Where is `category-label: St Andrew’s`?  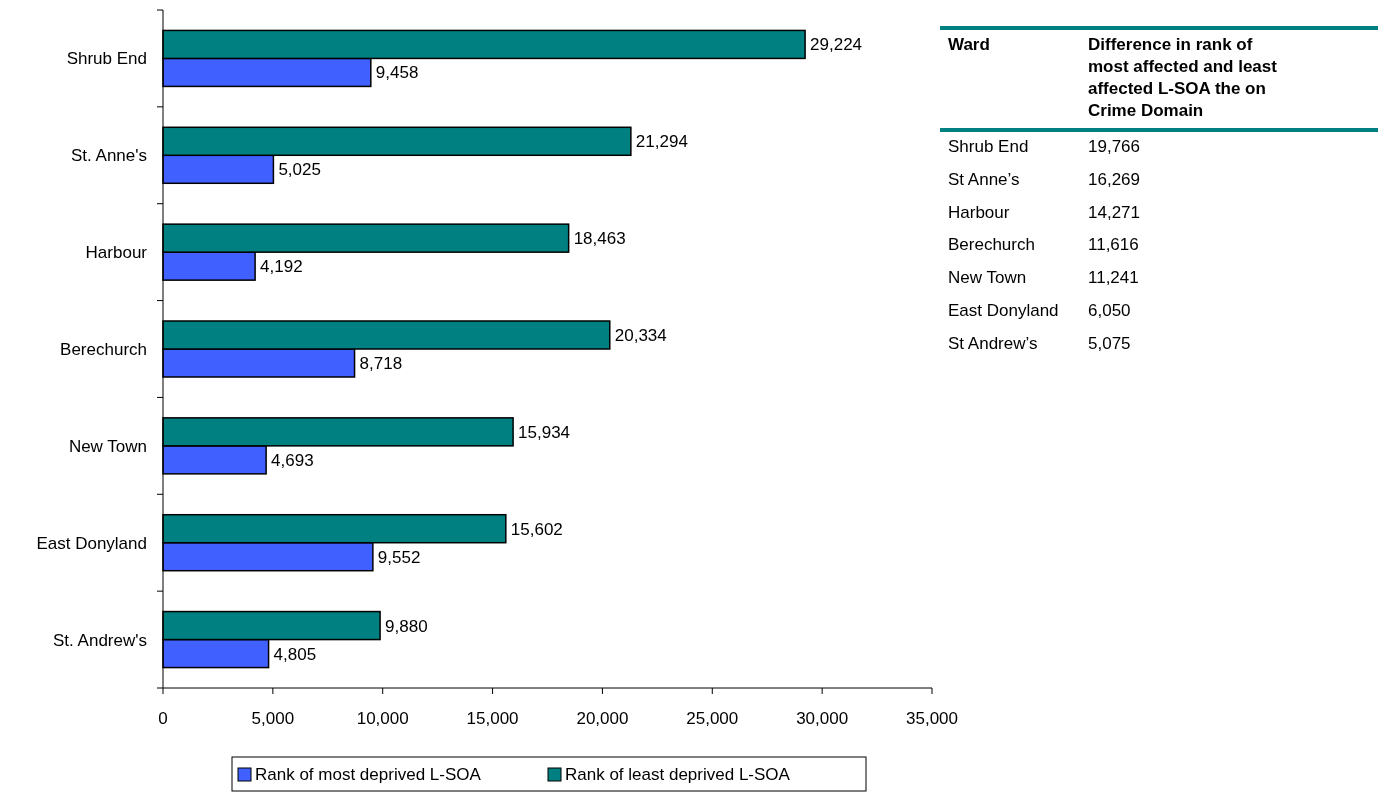 category-label: St Andrew’s is located at coordinates (993, 343).